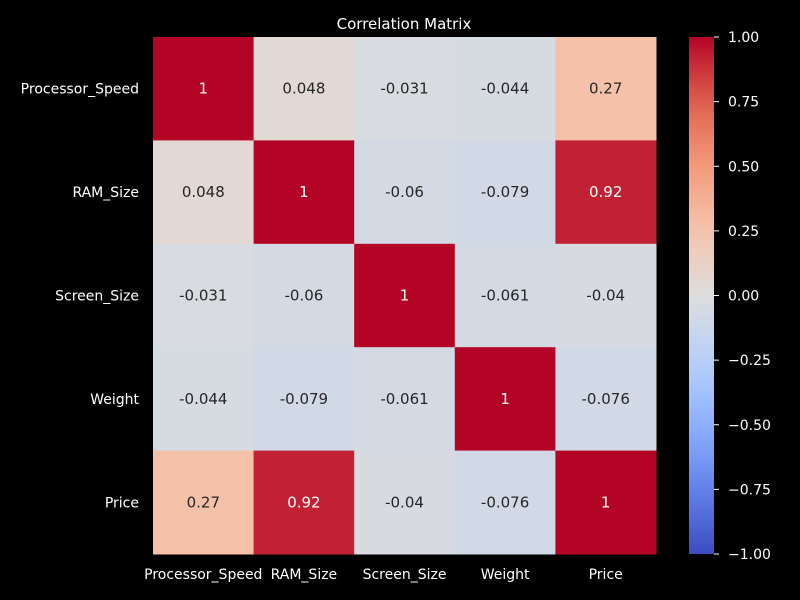 Image resolution: width=800 pixels, height=600 pixels. Describe the element at coordinates (105, 193) in the screenshot. I see `y-tick-label: RAM_Size` at that location.